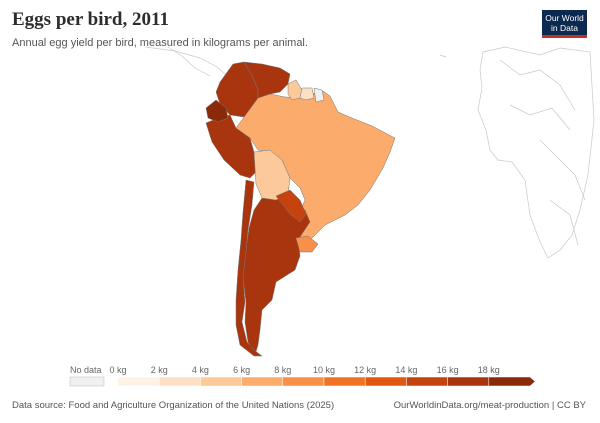  Describe the element at coordinates (90, 19) in the screenshot. I see `chart-title: Eggs per bird, 2011` at that location.